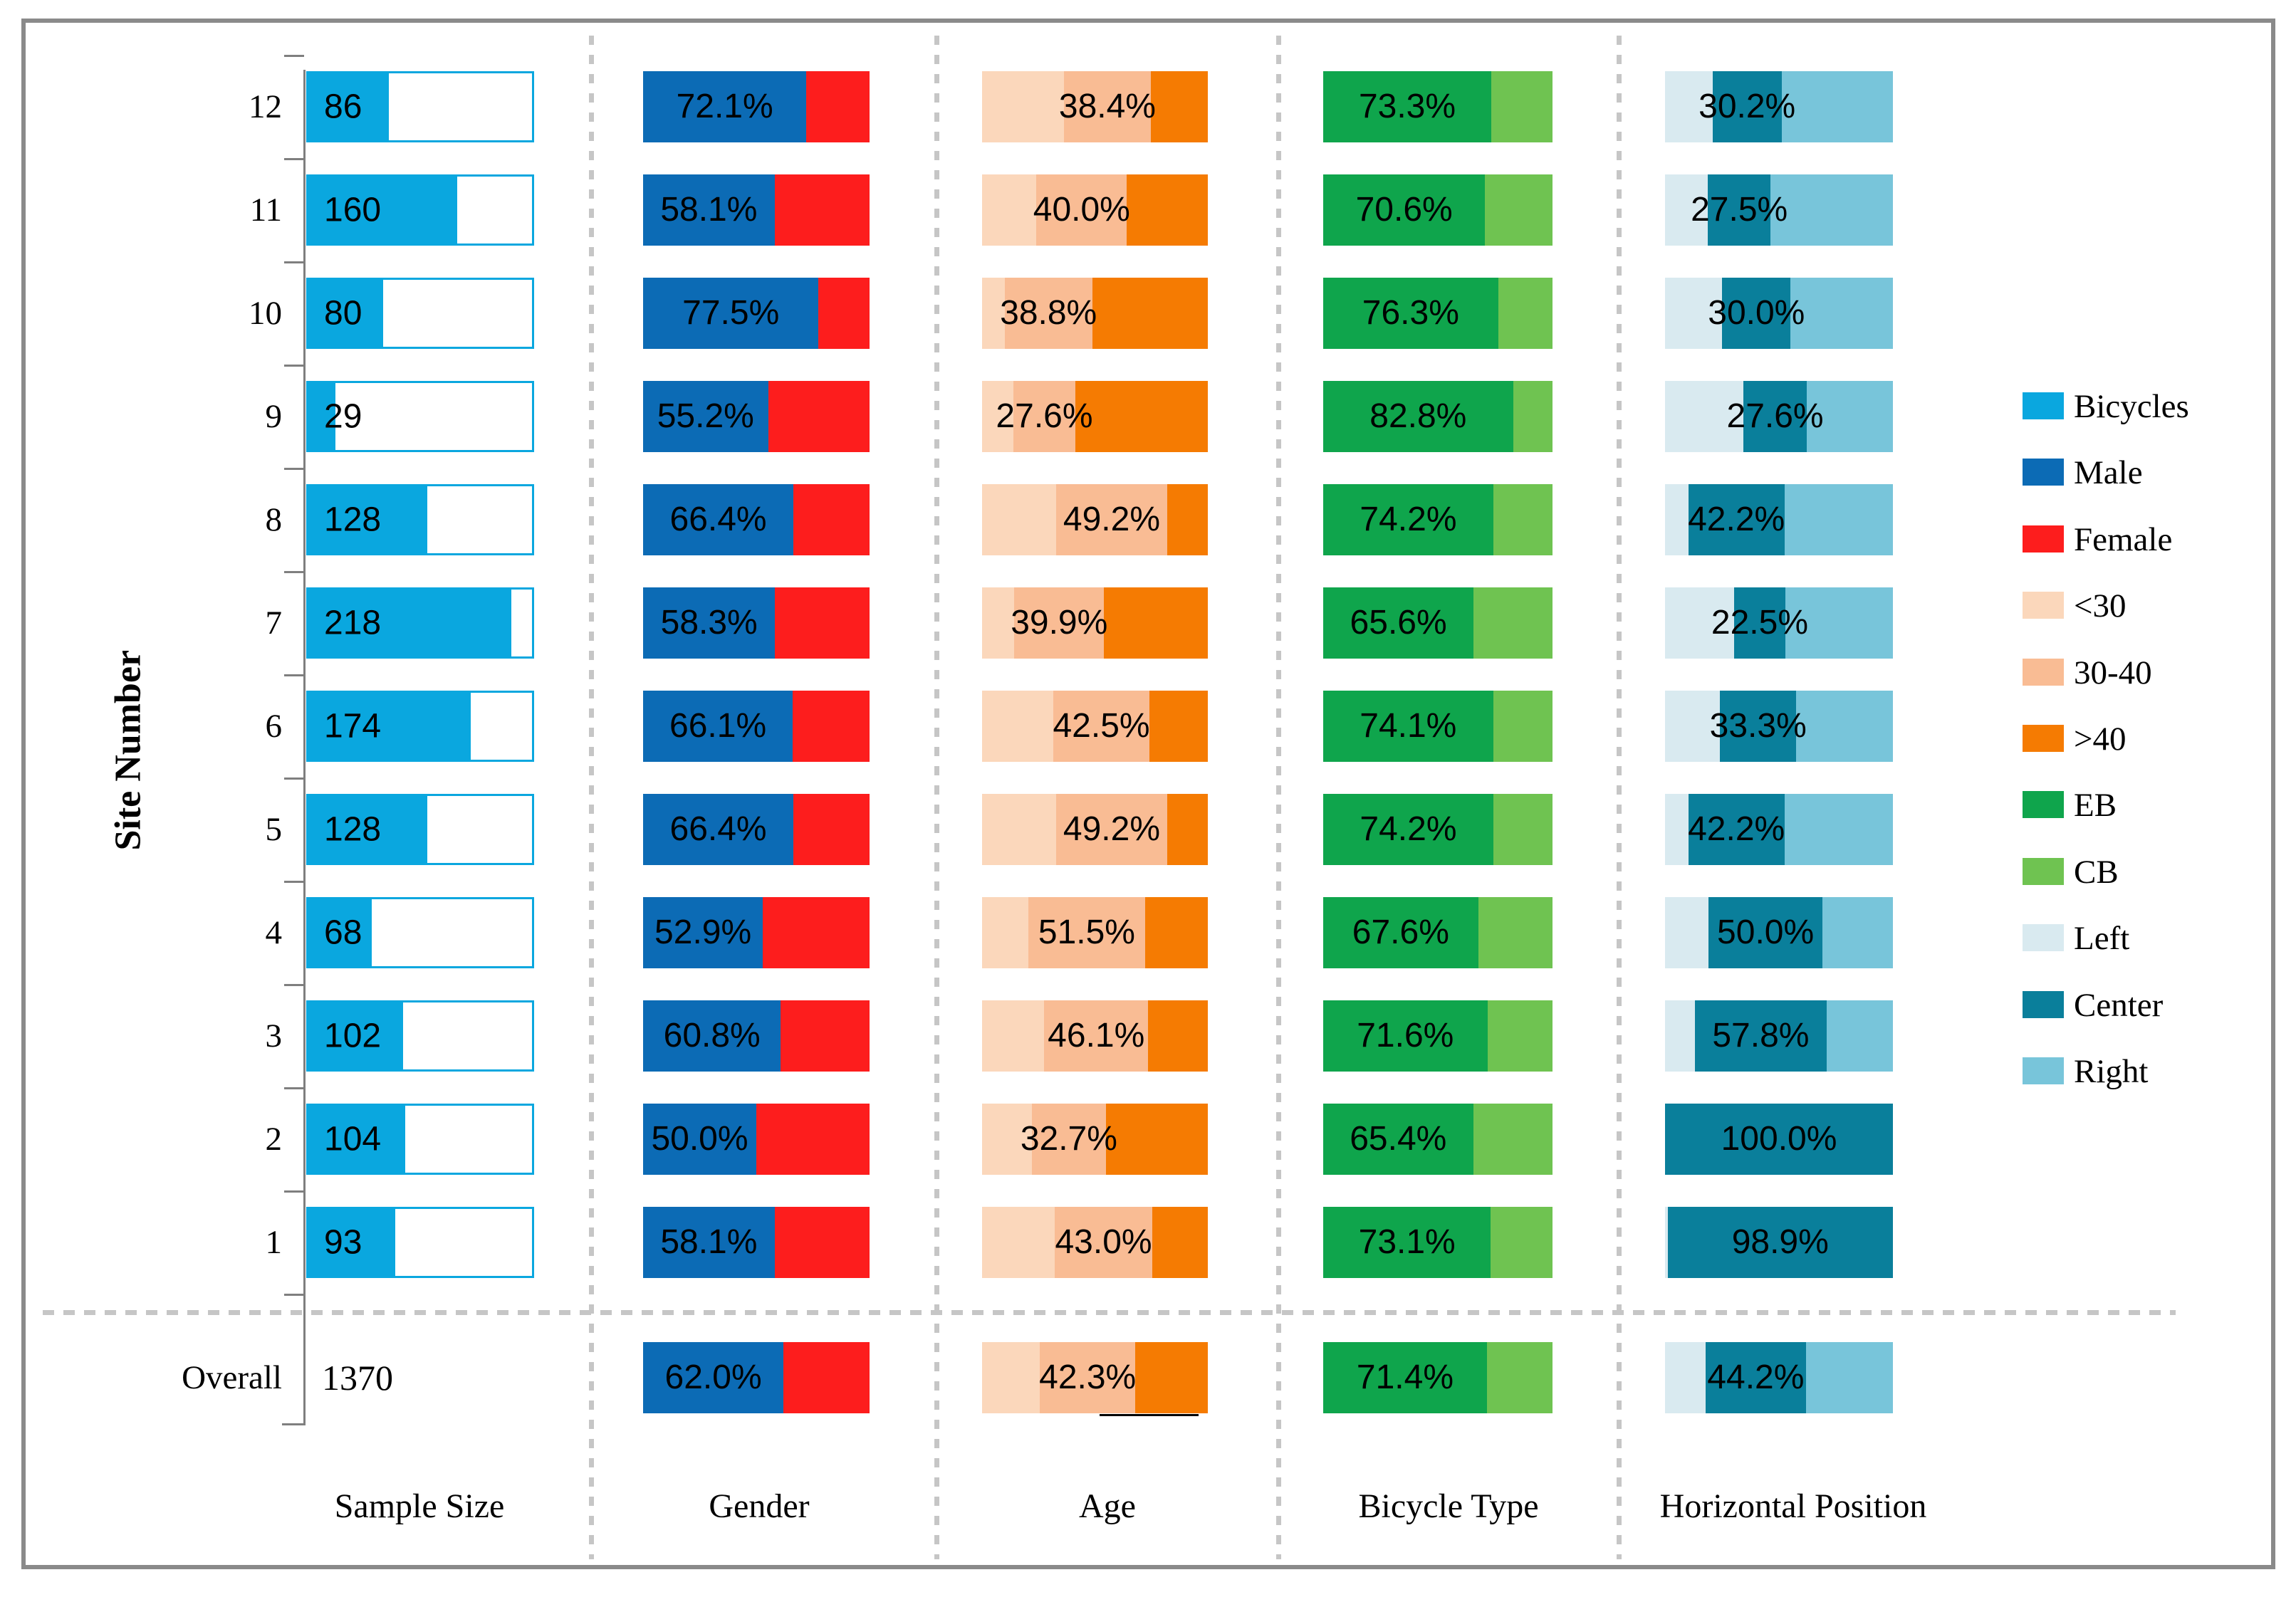  I want to click on legend-item-bicycles: Bicycles, so click(2158, 406).